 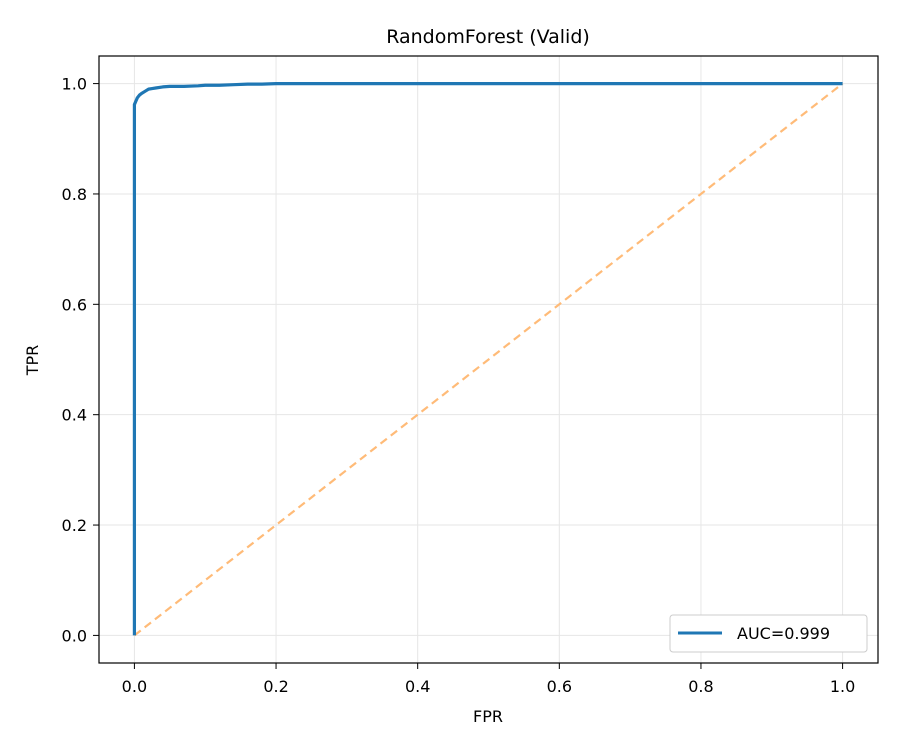 What do you see at coordinates (488, 37) in the screenshot?
I see `chart-title: RandomForest (Valid)` at bounding box center [488, 37].